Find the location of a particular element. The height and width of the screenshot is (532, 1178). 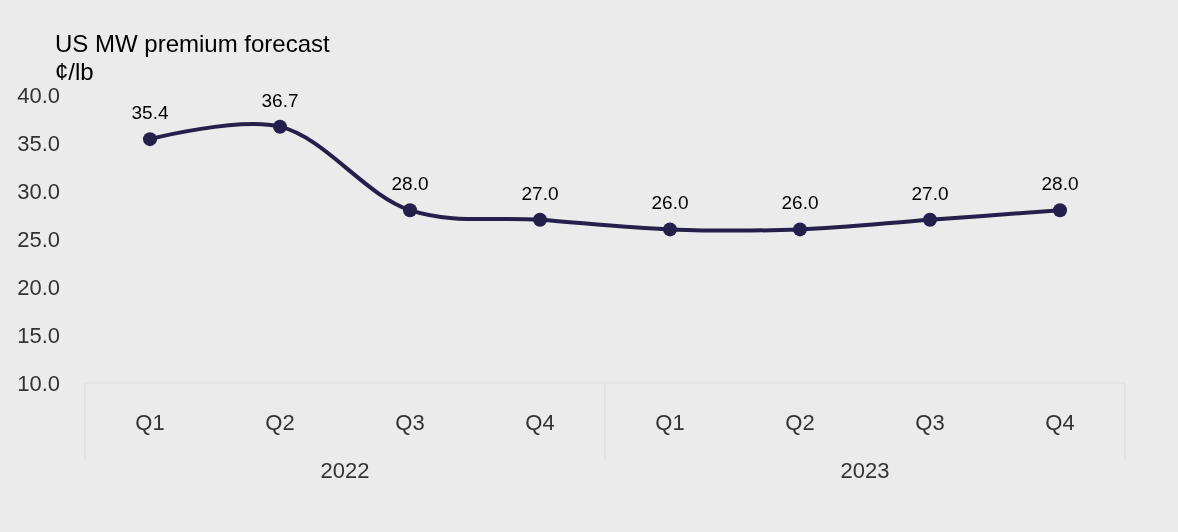

data-label: 36.7 is located at coordinates (280, 100).